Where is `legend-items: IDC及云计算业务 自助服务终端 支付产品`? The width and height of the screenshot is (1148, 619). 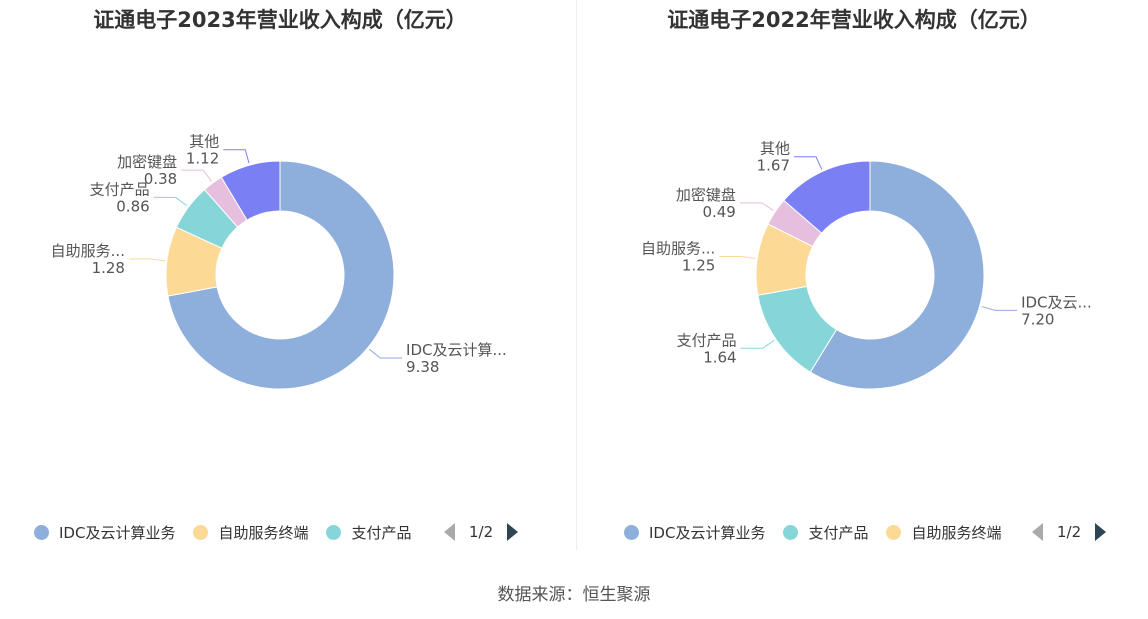
legend-items: IDC及云计算业务 自助服务终端 支付产品 is located at coordinates (237, 532).